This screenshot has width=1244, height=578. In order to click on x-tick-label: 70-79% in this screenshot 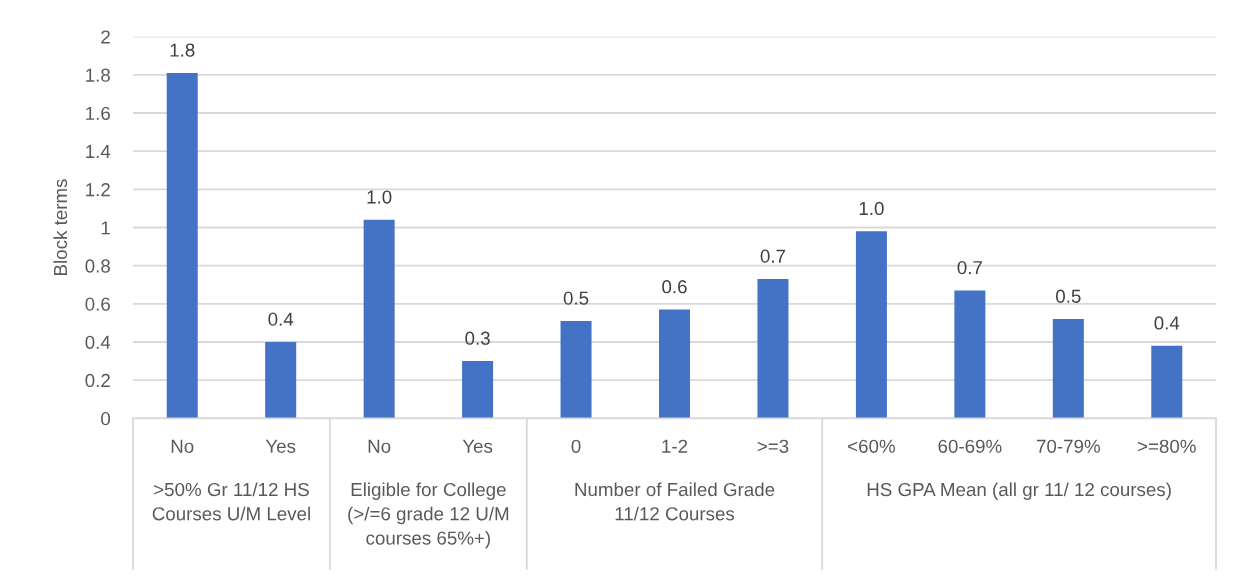, I will do `click(1068, 446)`.